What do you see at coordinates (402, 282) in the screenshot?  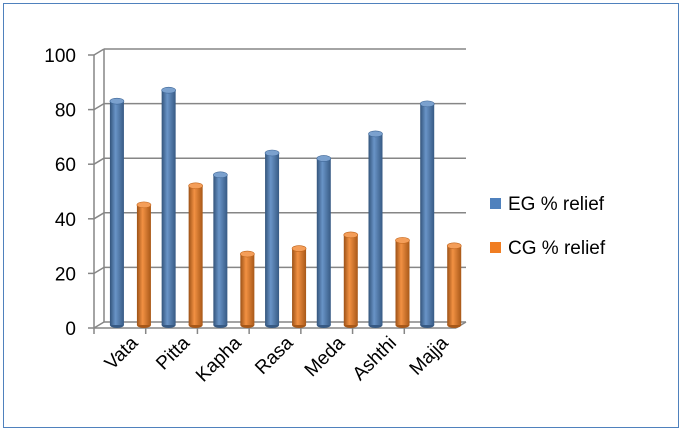 I see `bar-cg-ashthi` at bounding box center [402, 282].